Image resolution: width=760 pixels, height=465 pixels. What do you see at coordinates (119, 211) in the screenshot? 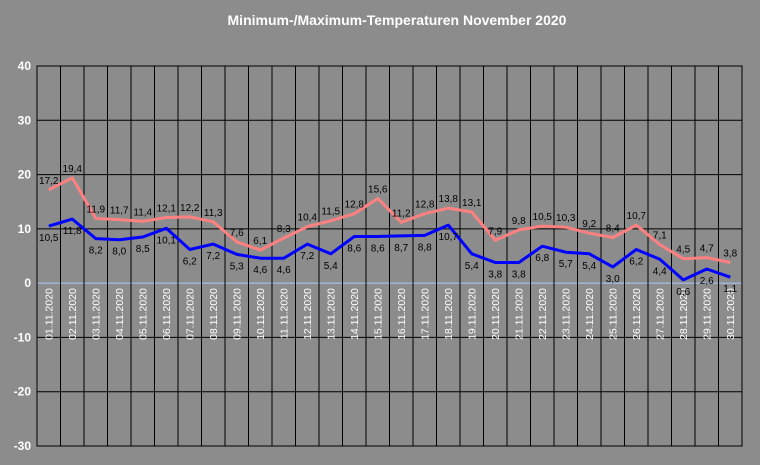
I see `max-data-label: 11,7` at bounding box center [119, 211].